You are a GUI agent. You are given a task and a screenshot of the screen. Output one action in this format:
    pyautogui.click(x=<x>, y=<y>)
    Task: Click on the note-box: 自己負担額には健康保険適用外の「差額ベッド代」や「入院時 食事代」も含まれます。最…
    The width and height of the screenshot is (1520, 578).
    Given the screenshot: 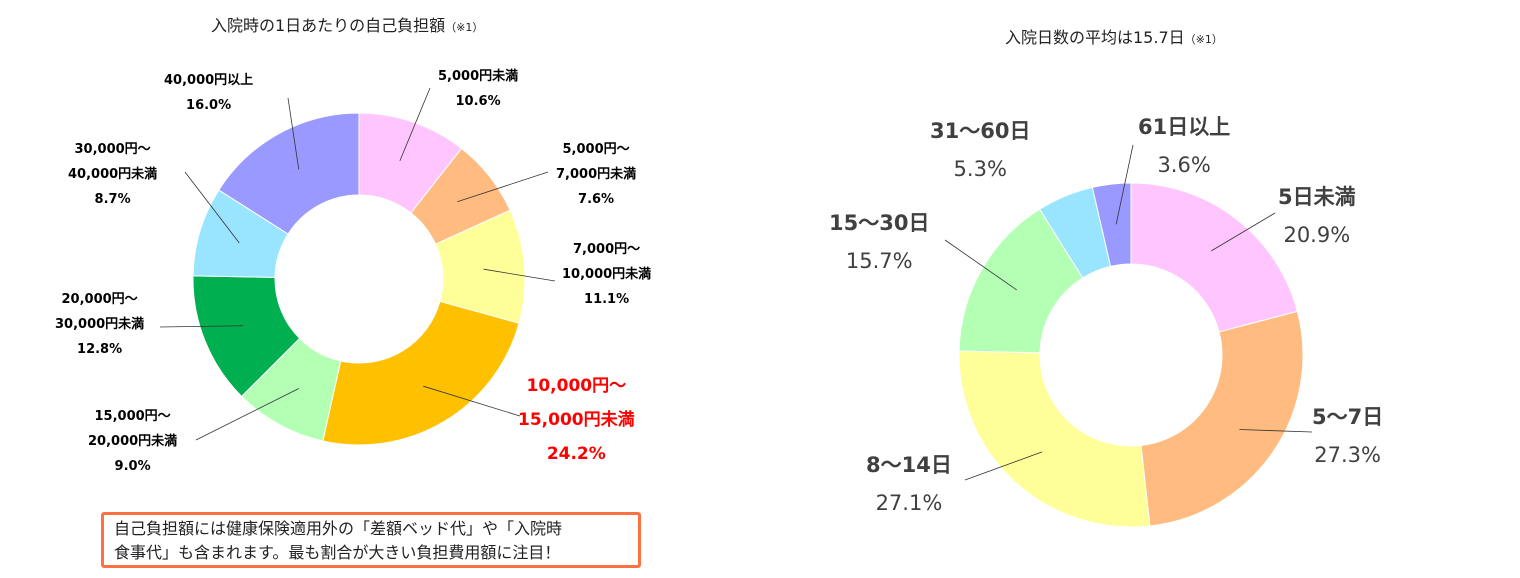 What is the action you would take?
    pyautogui.click(x=371, y=540)
    